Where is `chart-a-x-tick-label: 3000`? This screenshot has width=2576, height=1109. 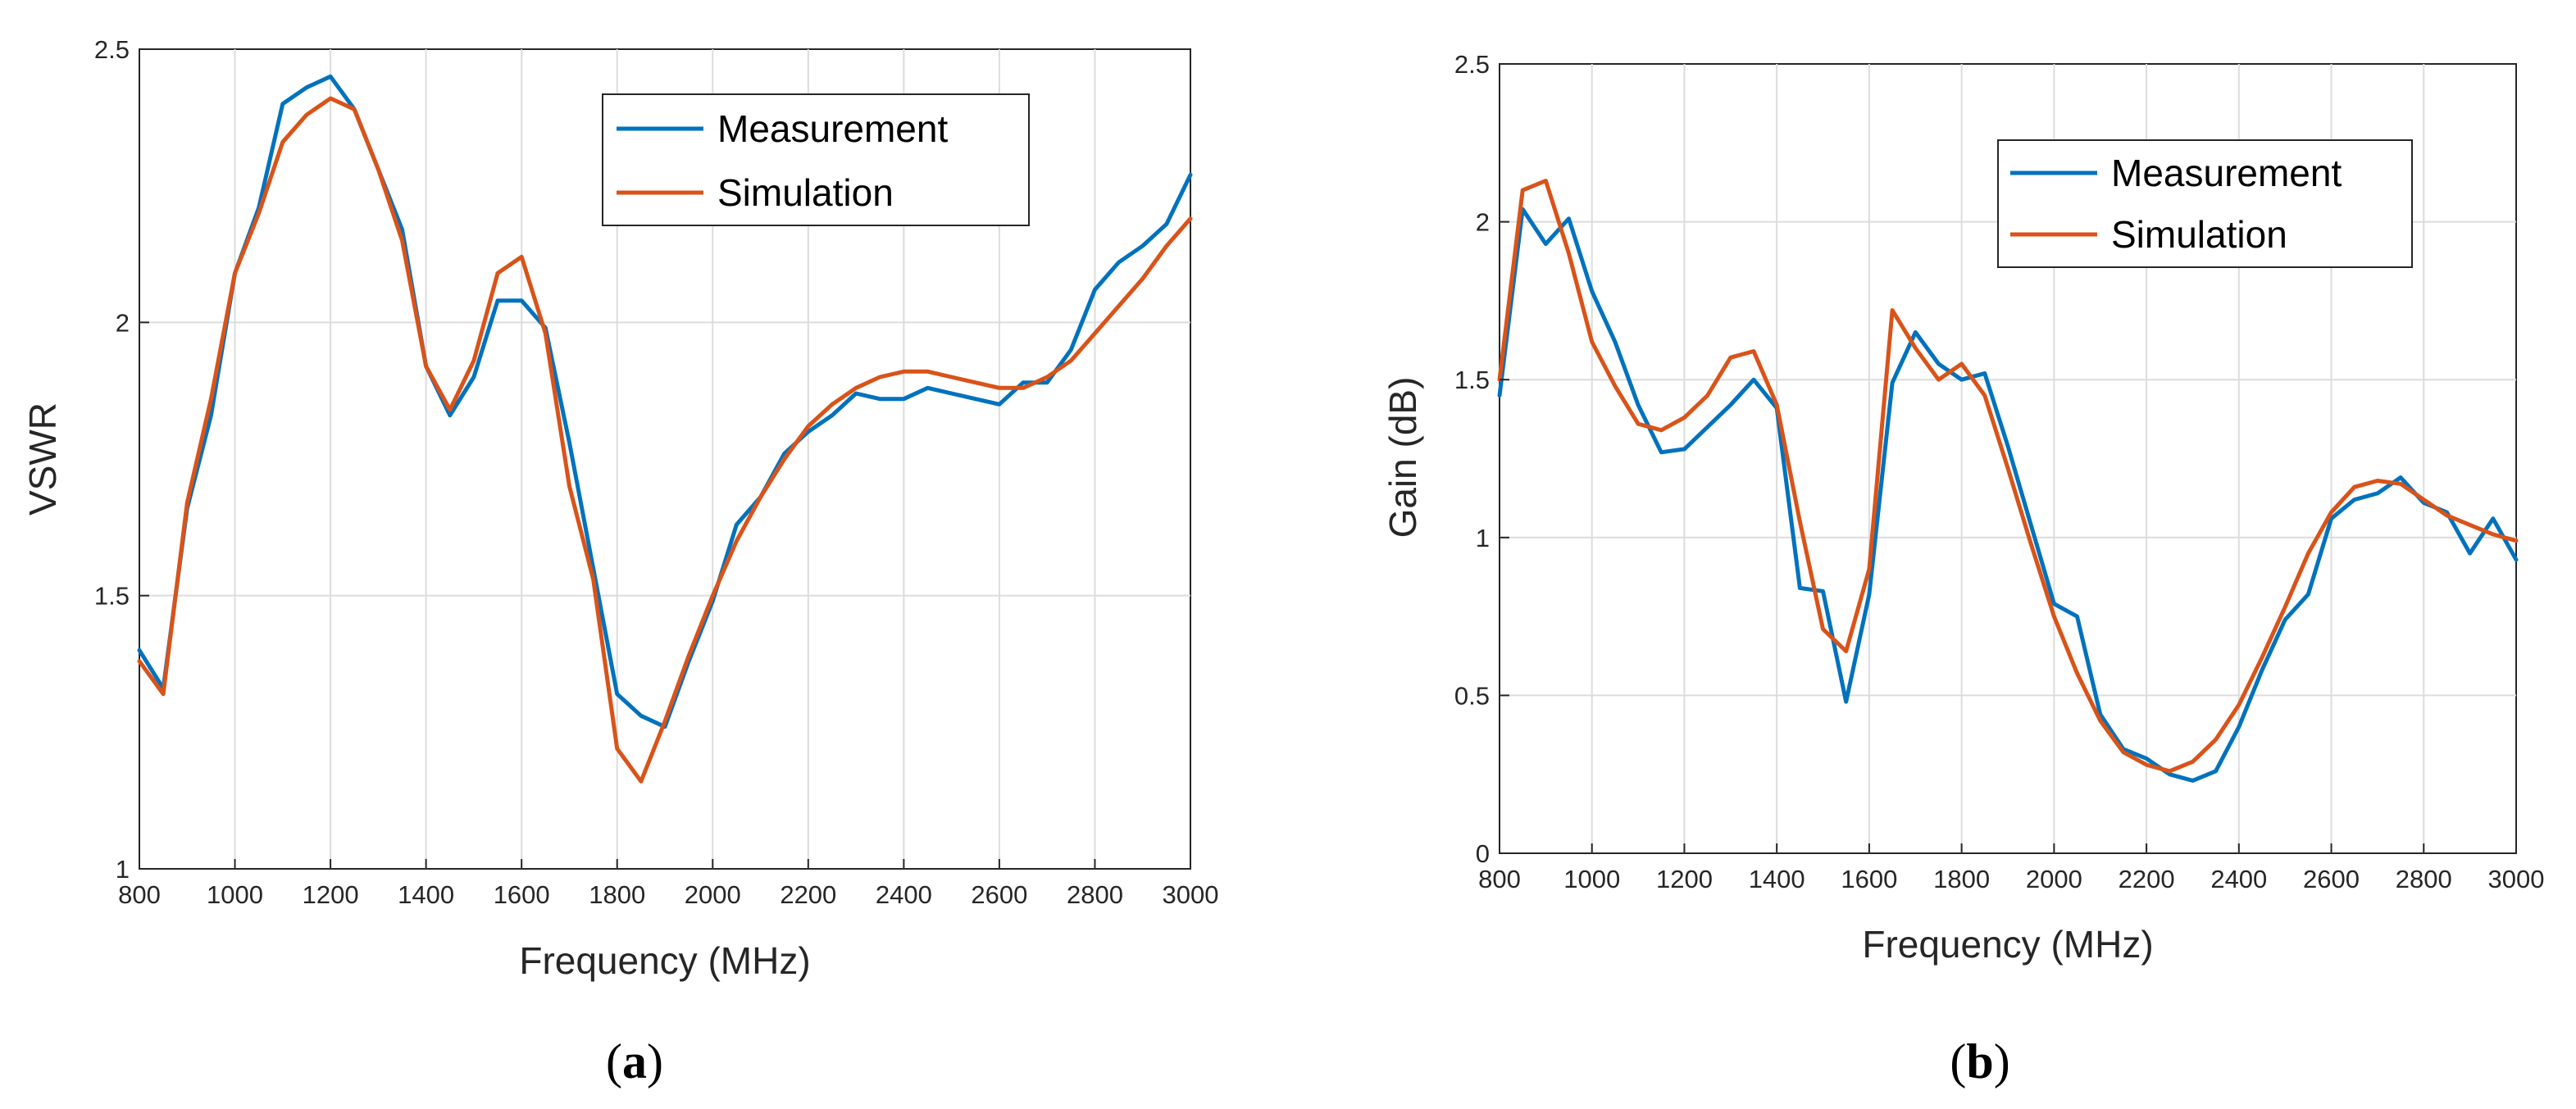 chart-a-x-tick-label: 3000 is located at coordinates (1191, 895).